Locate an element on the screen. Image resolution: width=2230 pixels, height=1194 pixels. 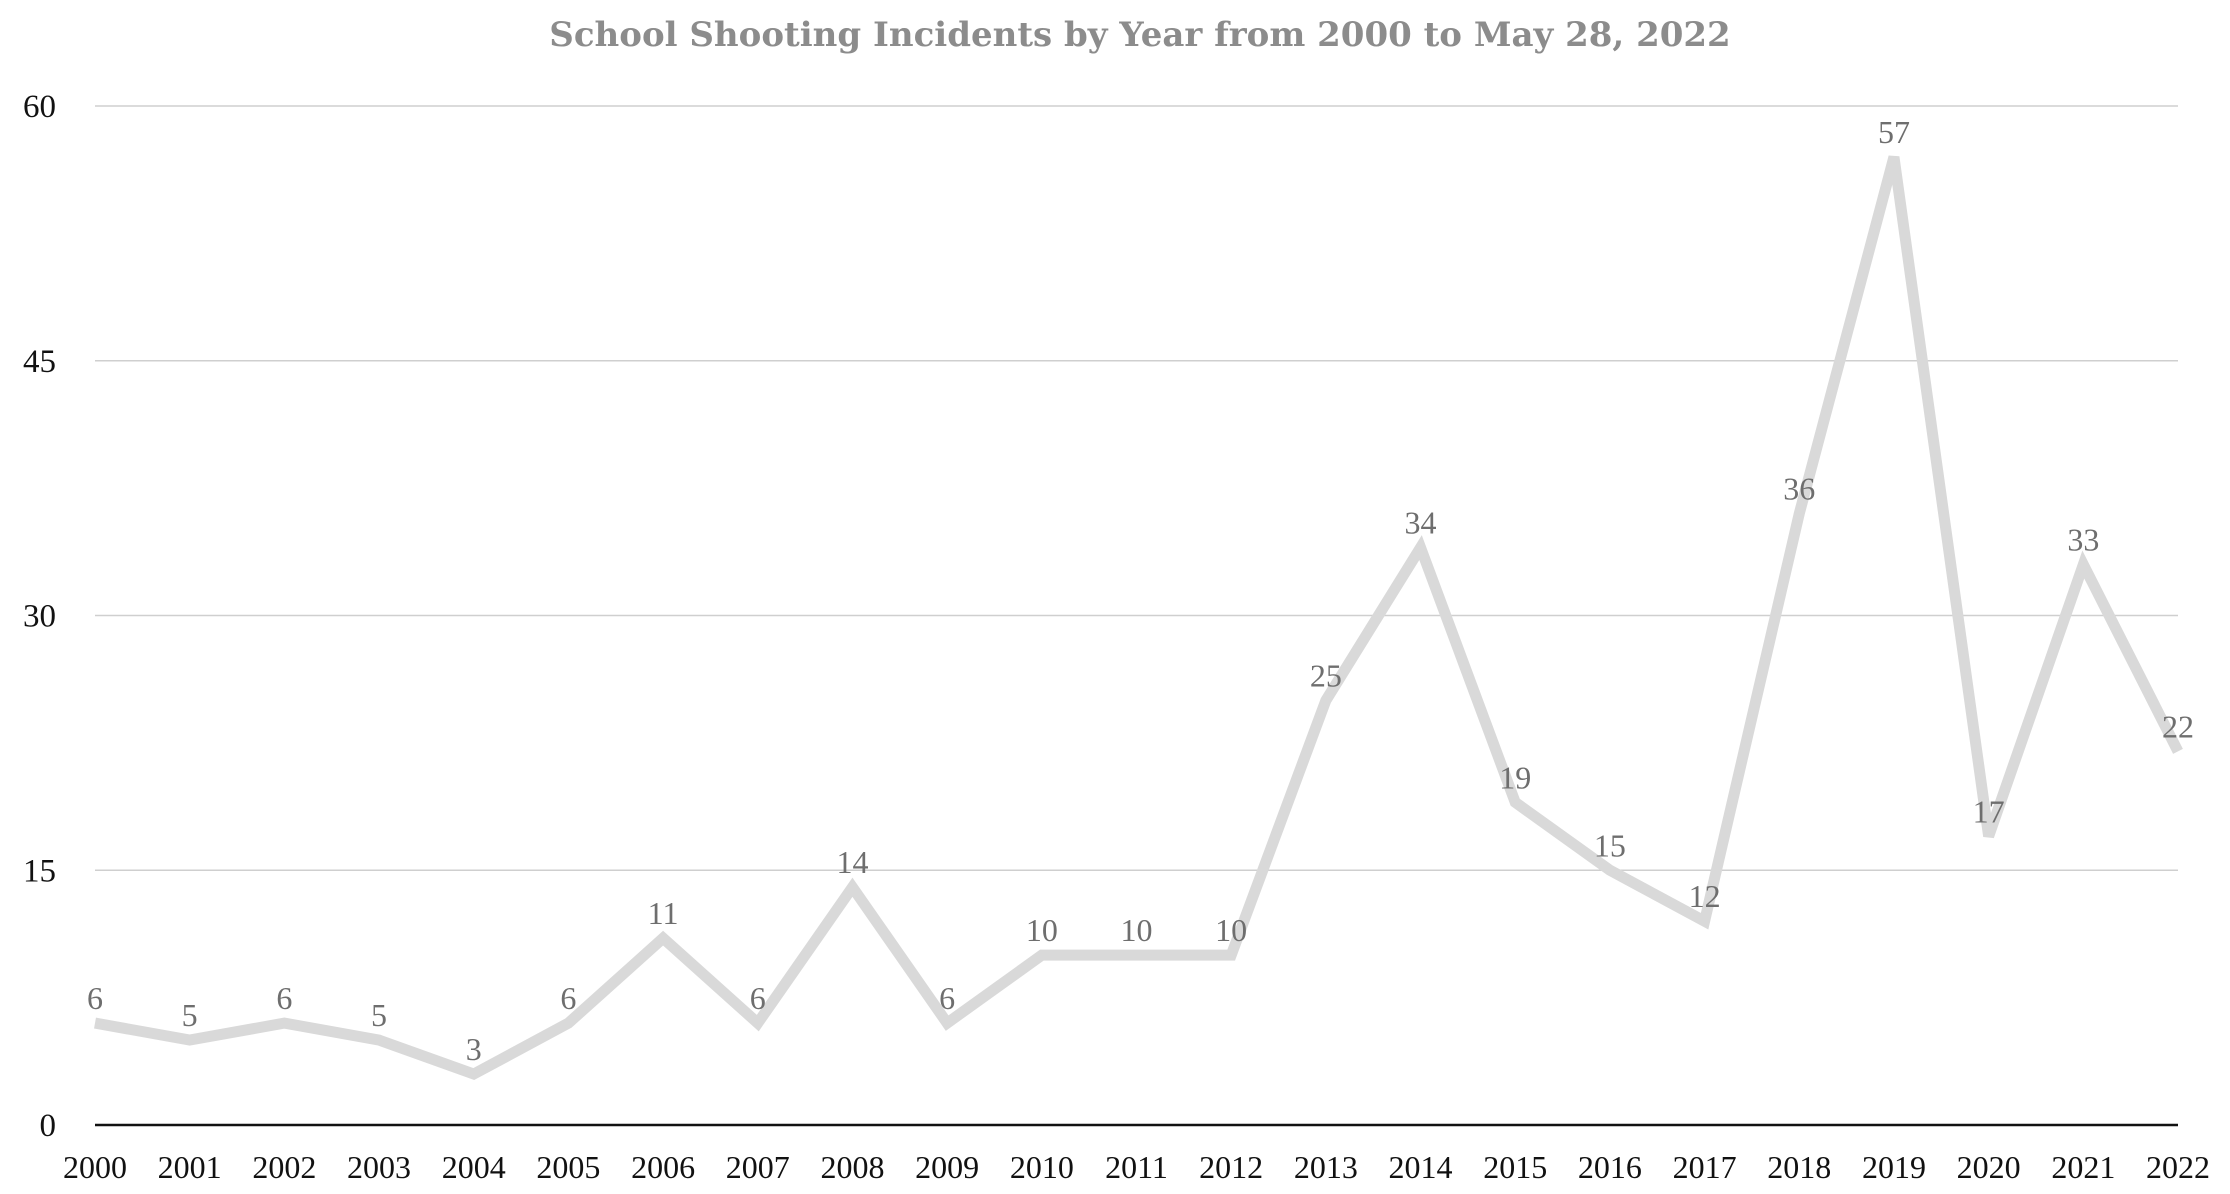
x-tick-label: 2021 is located at coordinates (2083, 1167).